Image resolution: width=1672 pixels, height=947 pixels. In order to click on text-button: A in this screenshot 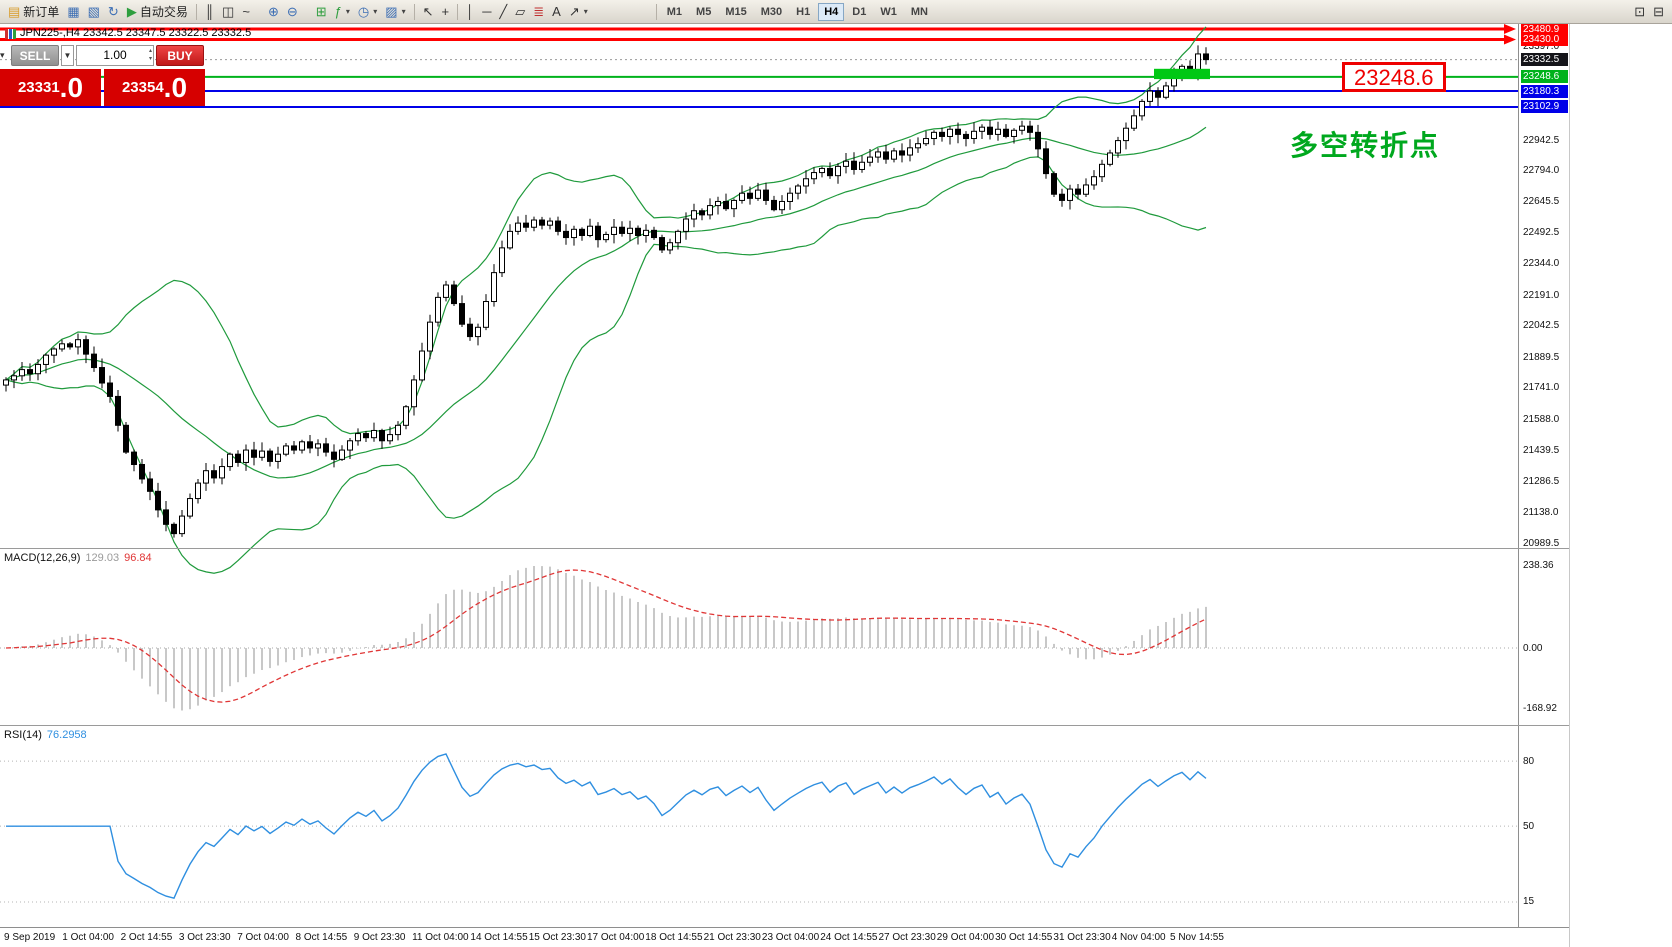, I will do `click(556, 12)`.